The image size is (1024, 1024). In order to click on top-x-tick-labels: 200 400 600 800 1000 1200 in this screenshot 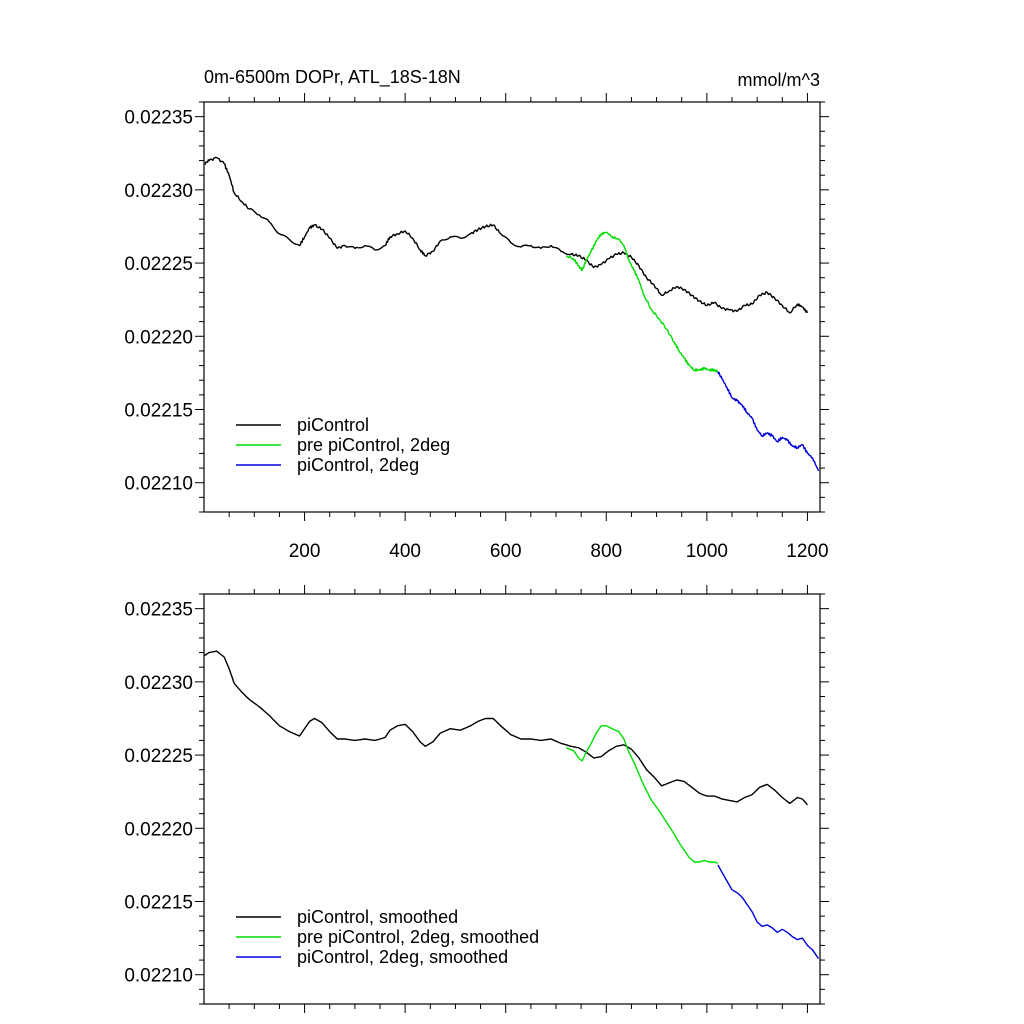, I will do `click(559, 551)`.